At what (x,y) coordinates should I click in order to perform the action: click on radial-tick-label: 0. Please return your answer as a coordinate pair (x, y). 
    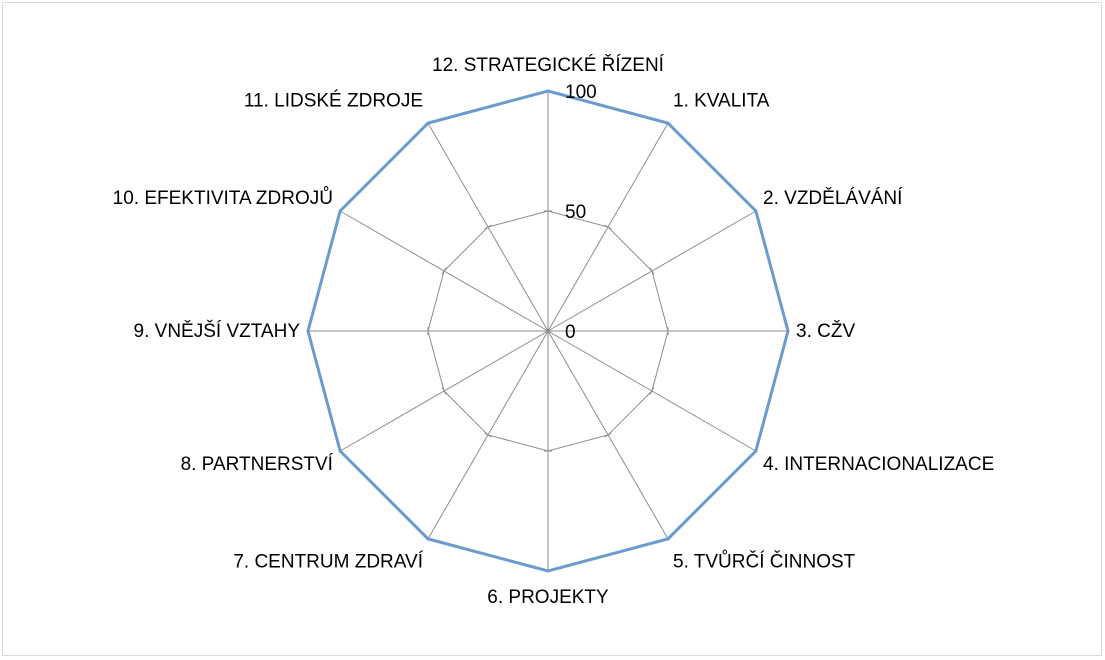
    Looking at the image, I should click on (570, 332).